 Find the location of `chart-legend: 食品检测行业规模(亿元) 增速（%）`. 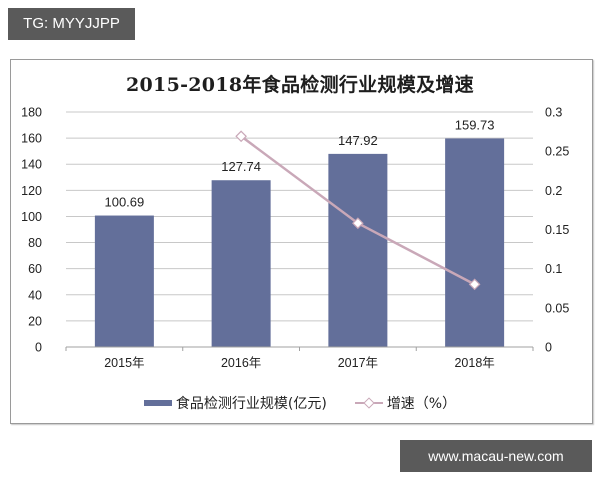

chart-legend: 食品检测行业规模(亿元) 增速（%） is located at coordinates (300, 403).